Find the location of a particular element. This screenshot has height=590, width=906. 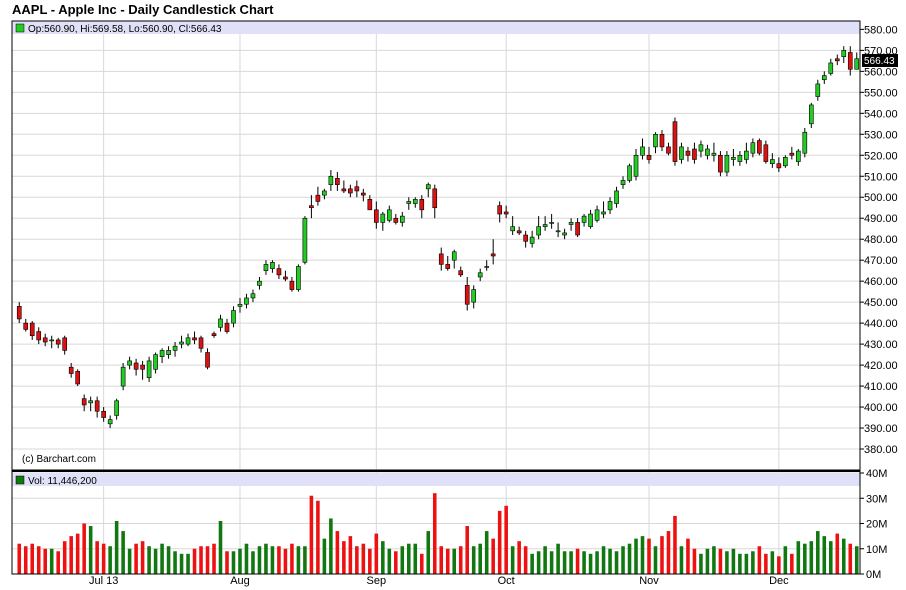

price-tick-label: 500.00 is located at coordinates (881, 198).